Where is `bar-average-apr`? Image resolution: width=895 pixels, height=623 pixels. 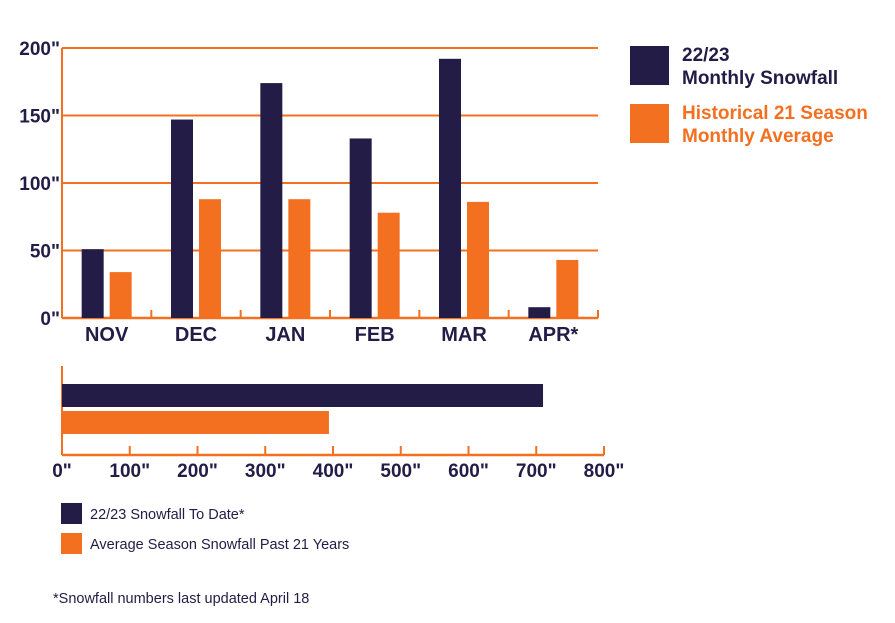 bar-average-apr is located at coordinates (567, 288).